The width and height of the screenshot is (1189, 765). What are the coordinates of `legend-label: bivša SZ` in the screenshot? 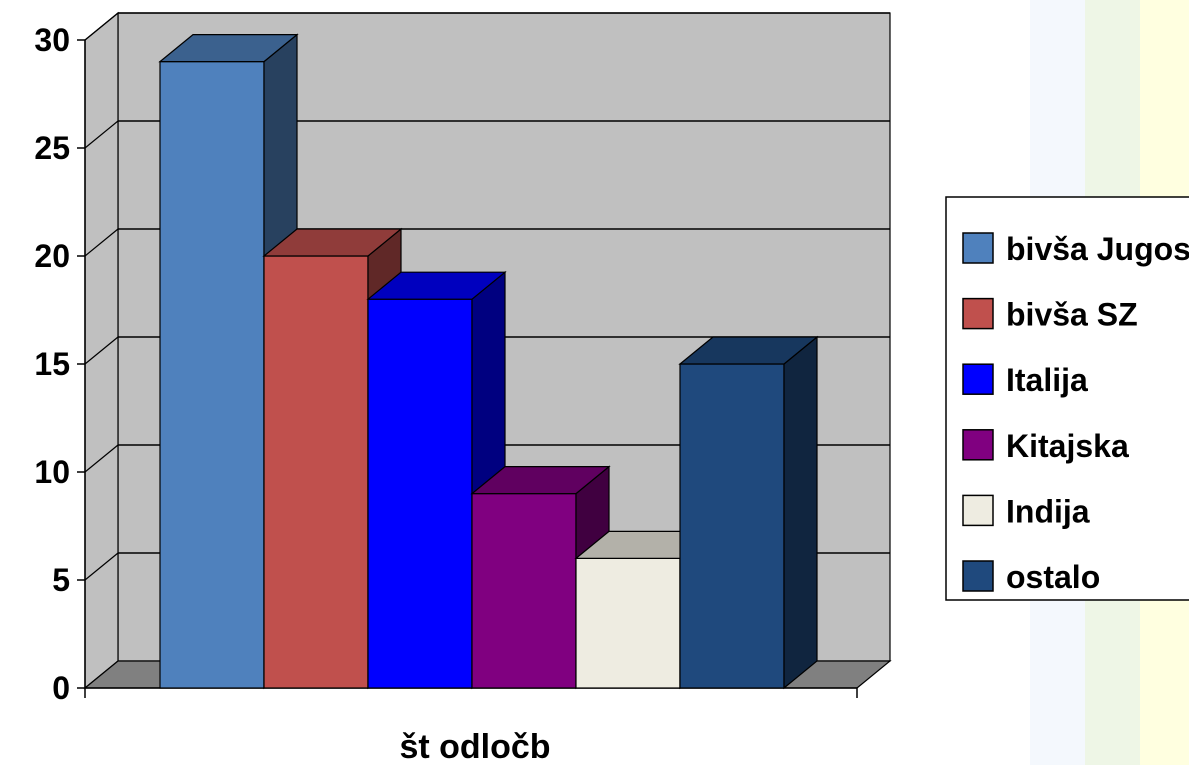 It's located at (1072, 315).